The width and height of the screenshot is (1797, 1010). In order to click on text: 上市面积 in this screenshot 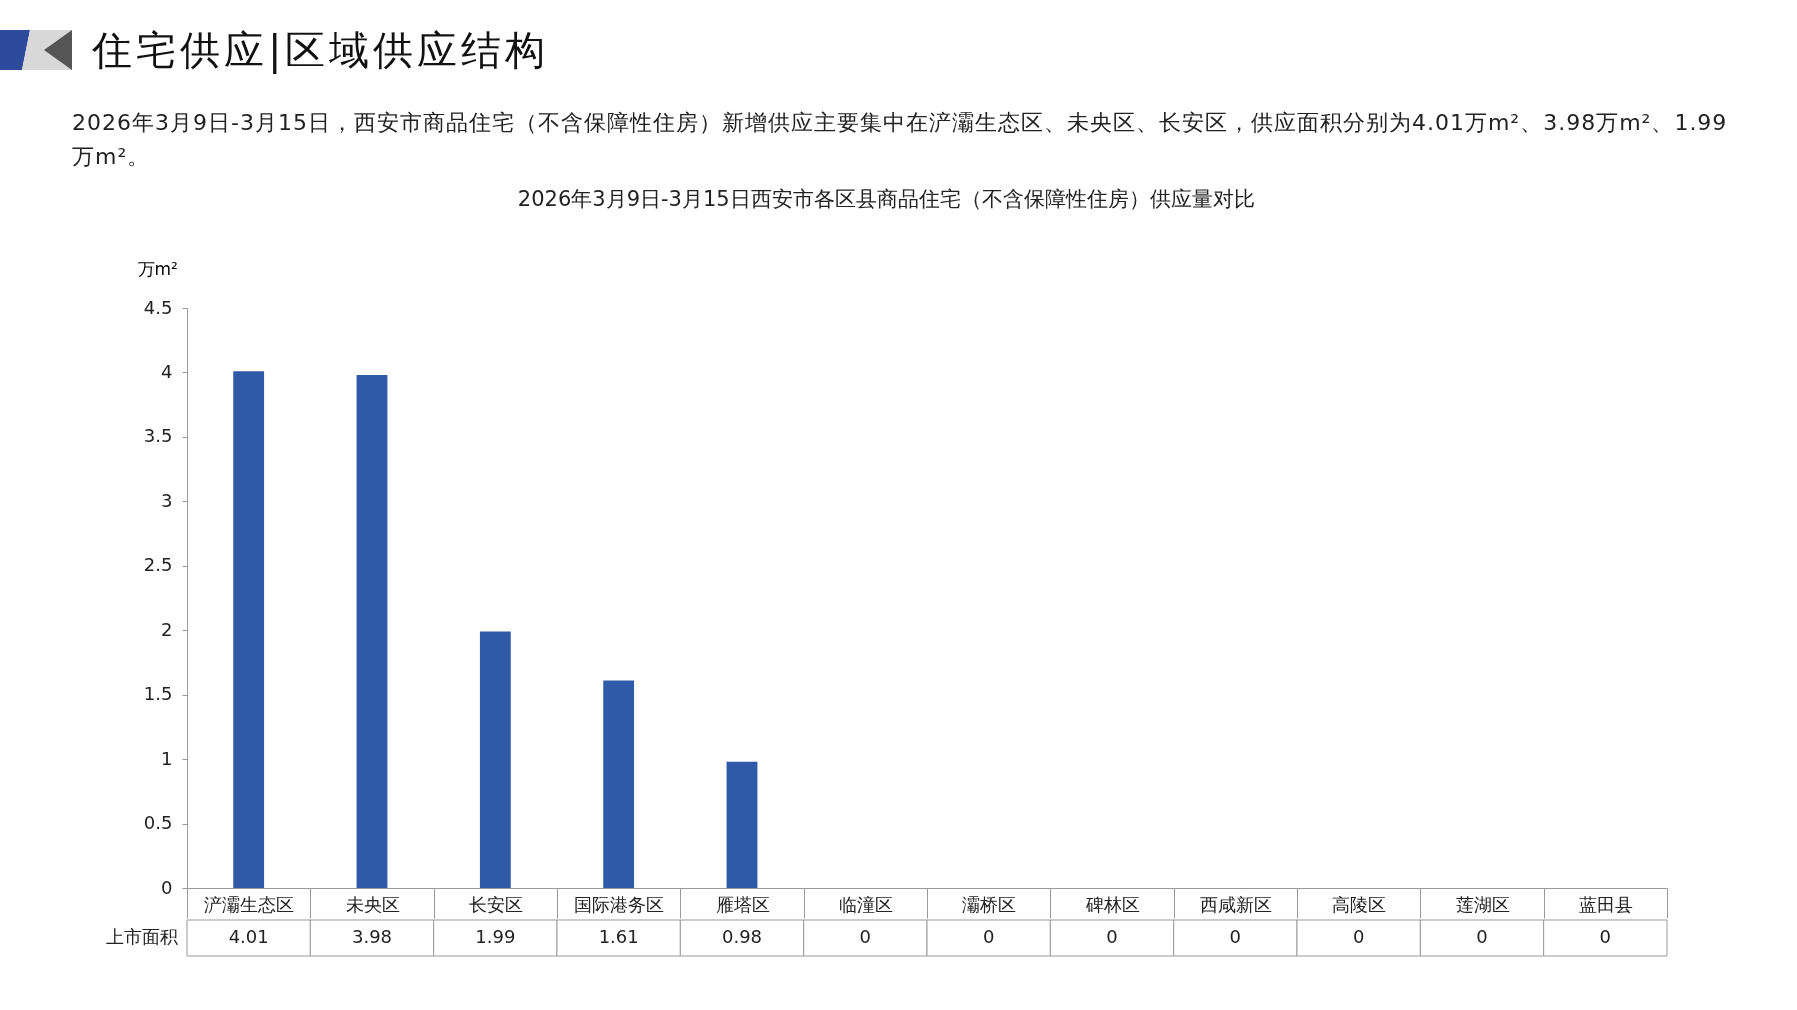, I will do `click(141, 936)`.